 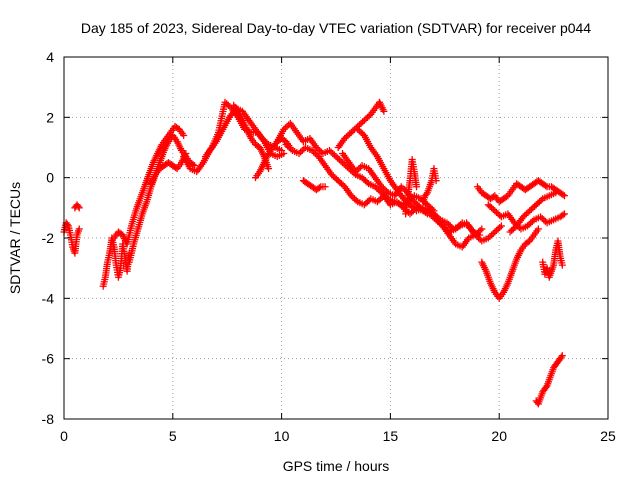 I want to click on x-tick-label: 15, so click(x=391, y=436).